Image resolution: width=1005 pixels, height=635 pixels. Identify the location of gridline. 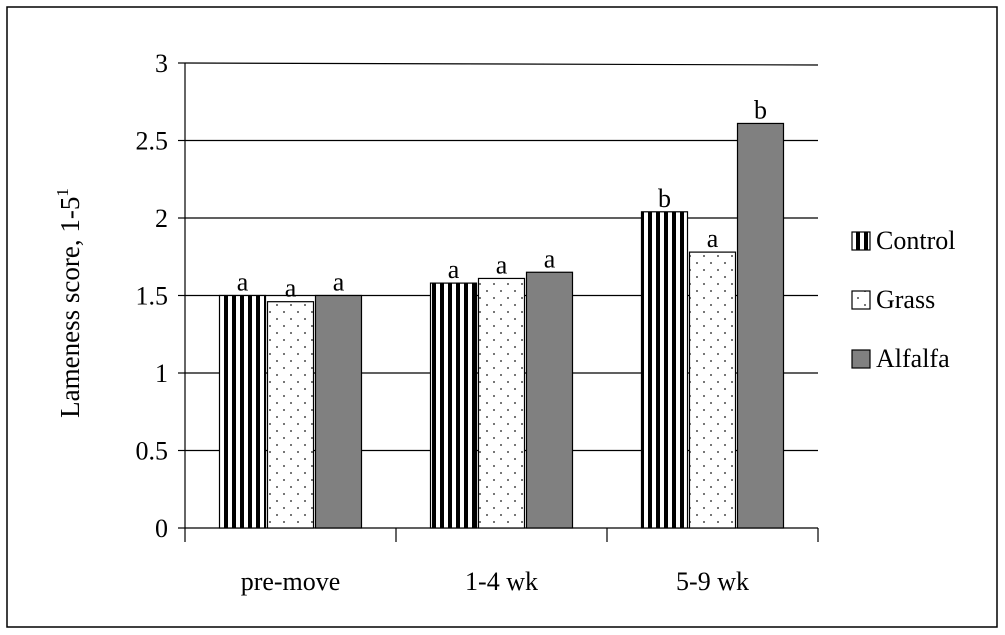
(501, 64).